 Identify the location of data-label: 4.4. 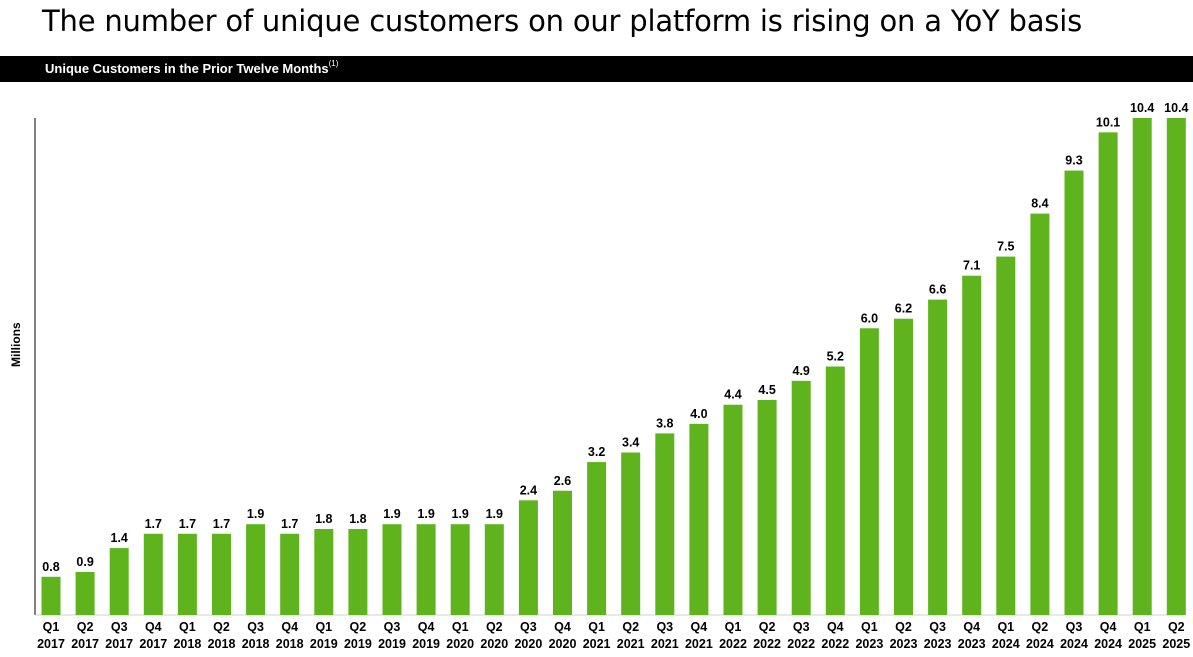
(732, 395).